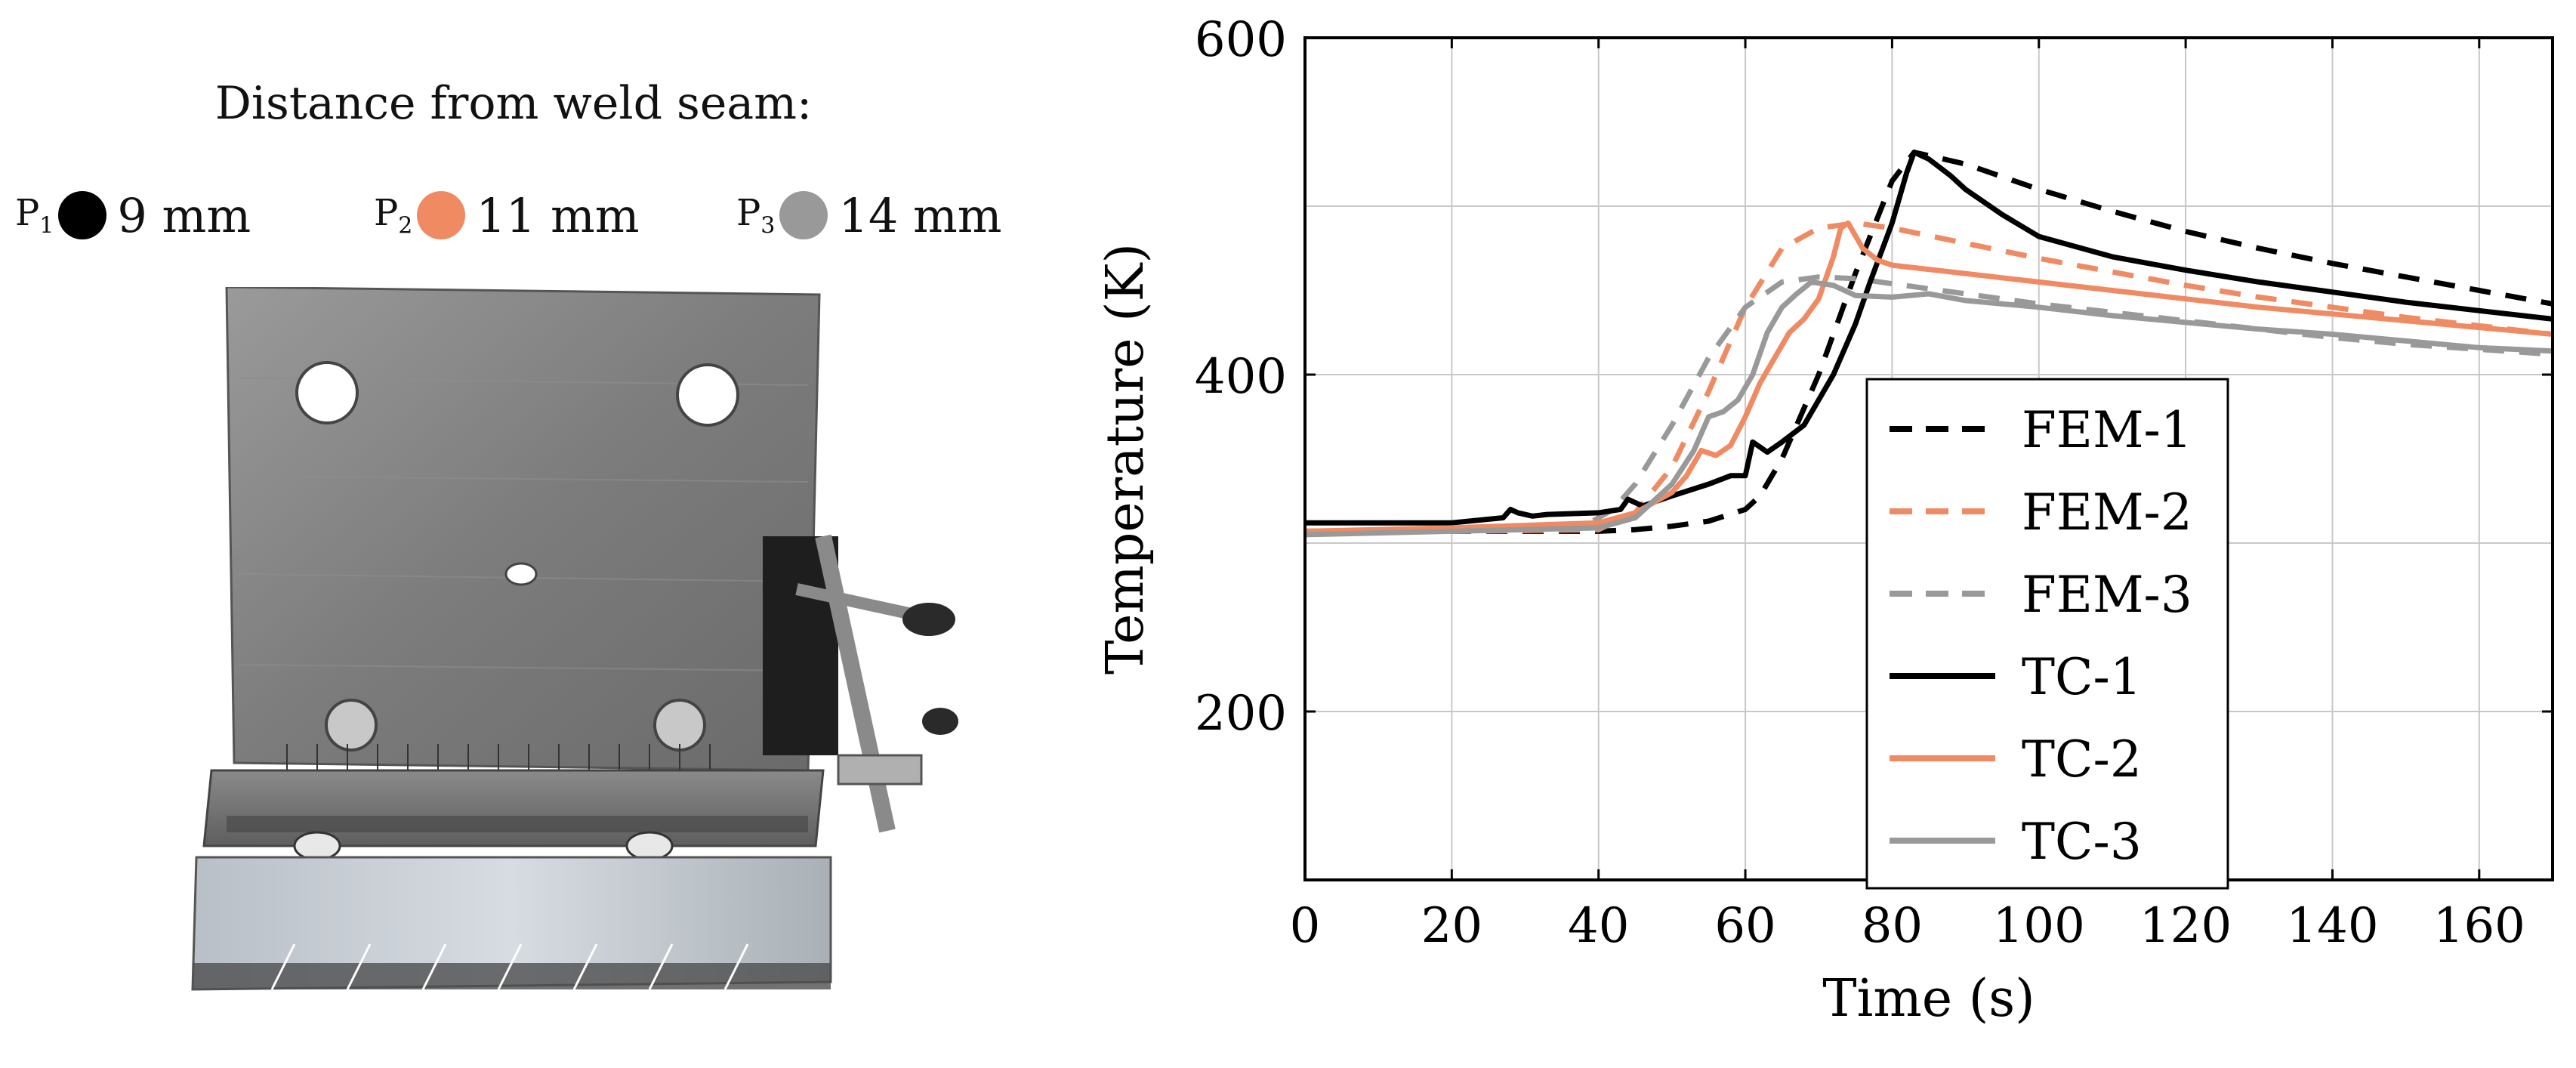 The image size is (2576, 1068). I want to click on x-tick-label: 60, so click(1744, 926).